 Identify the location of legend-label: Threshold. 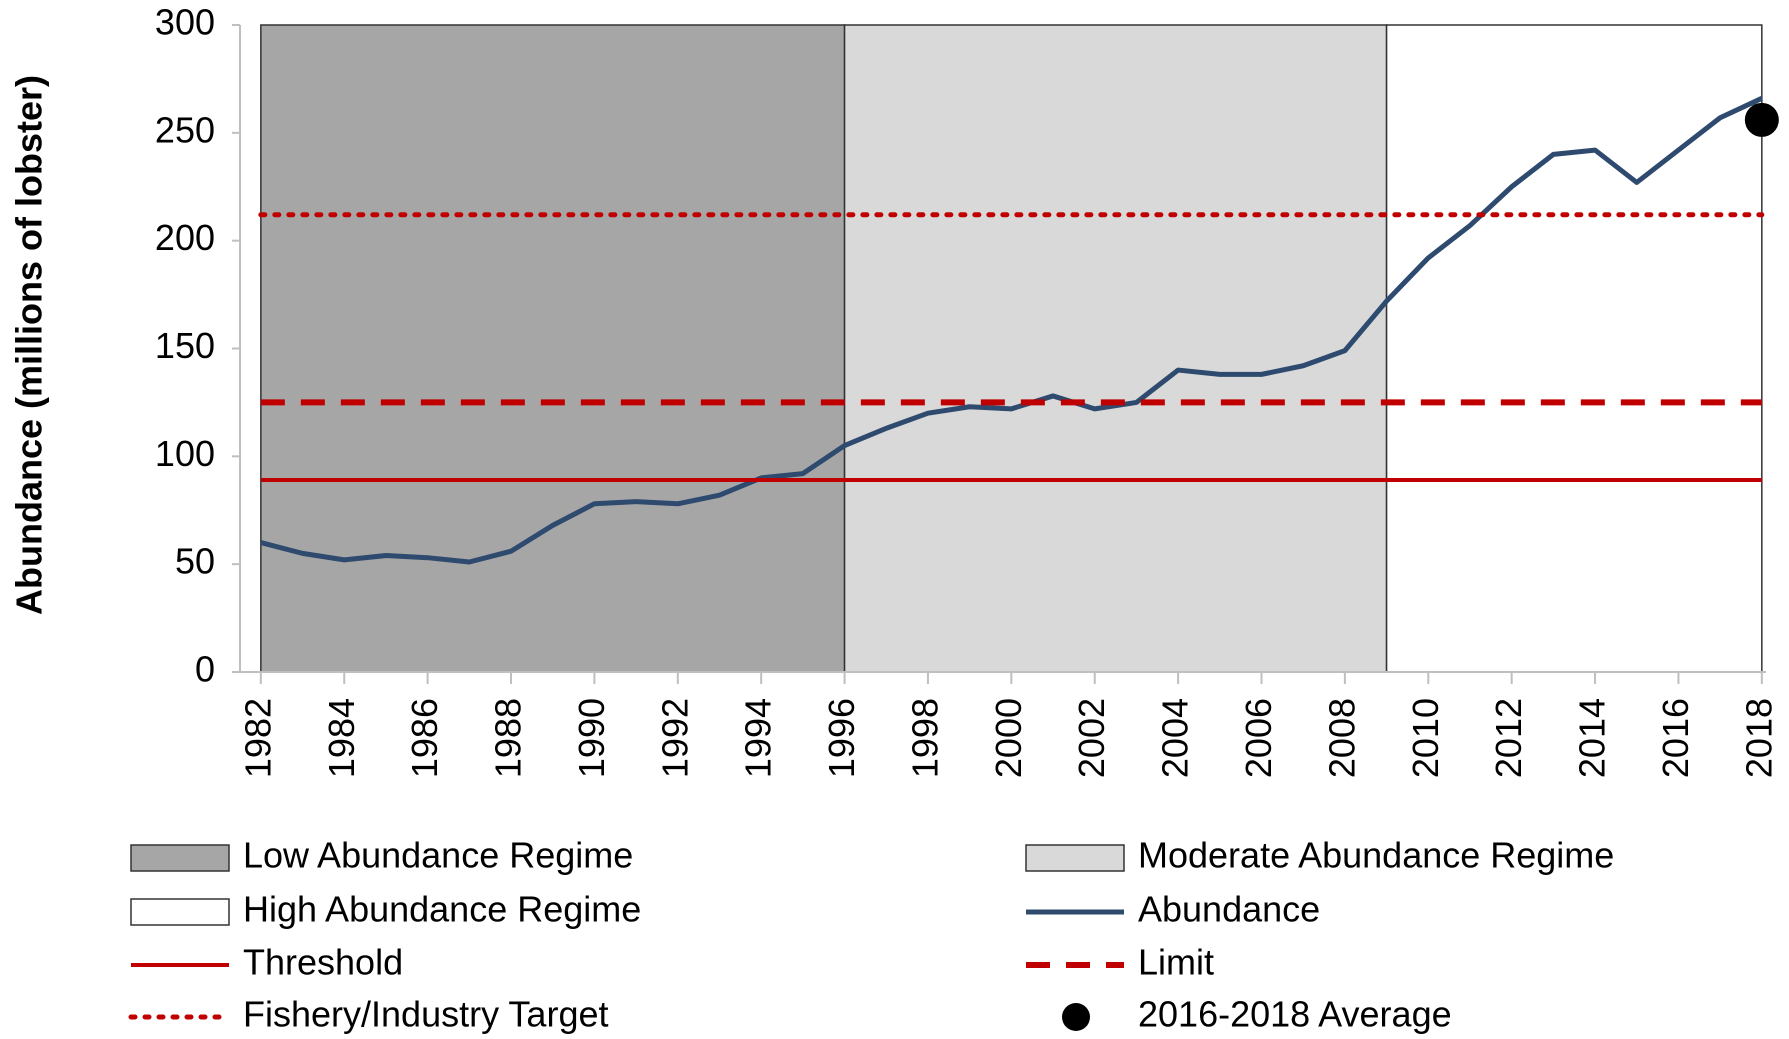
(323, 962).